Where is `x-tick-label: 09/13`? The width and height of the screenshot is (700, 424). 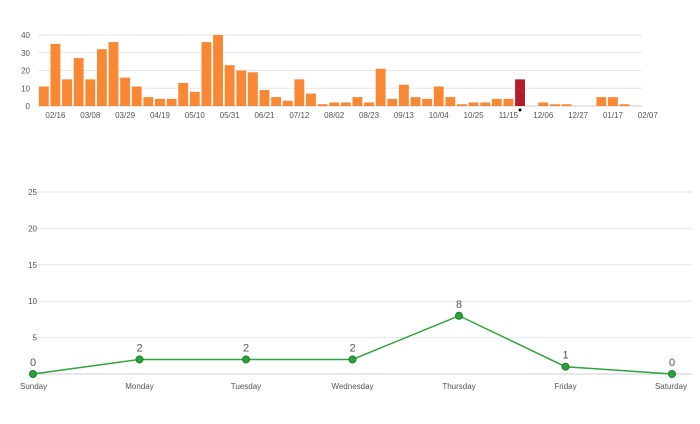
x-tick-label: 09/13 is located at coordinates (404, 115).